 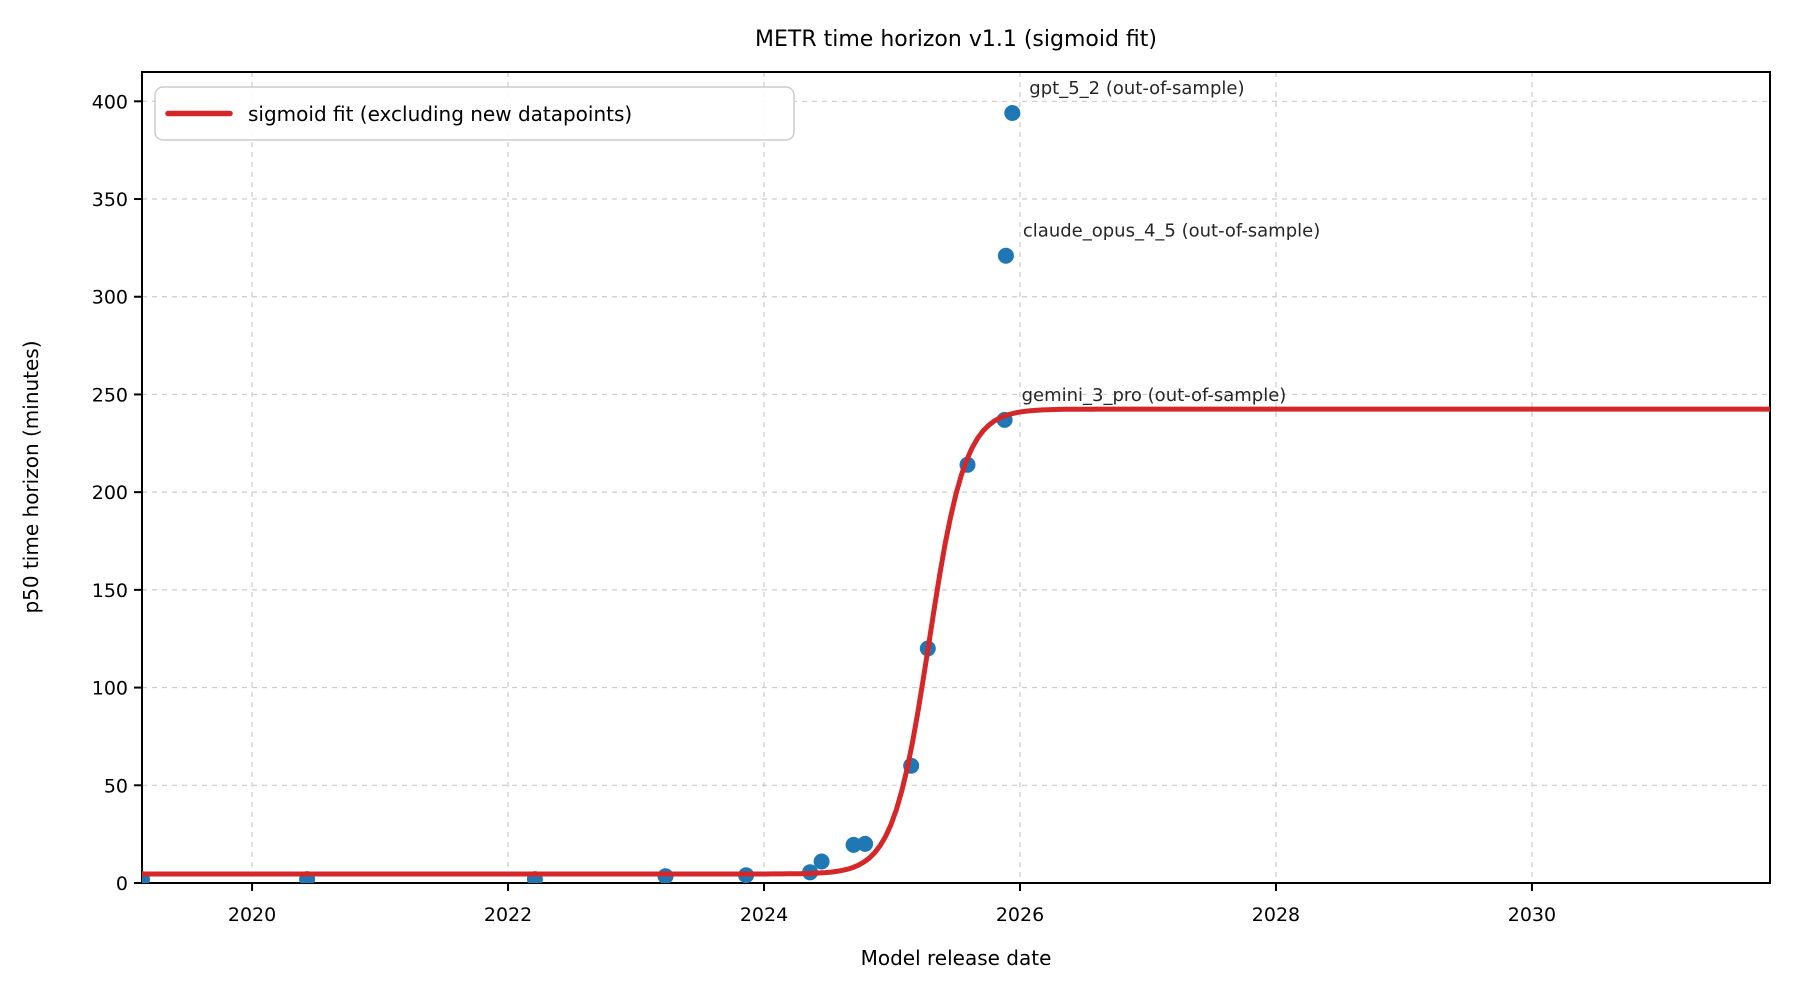 I want to click on y-tick-label: 100, so click(x=110, y=689).